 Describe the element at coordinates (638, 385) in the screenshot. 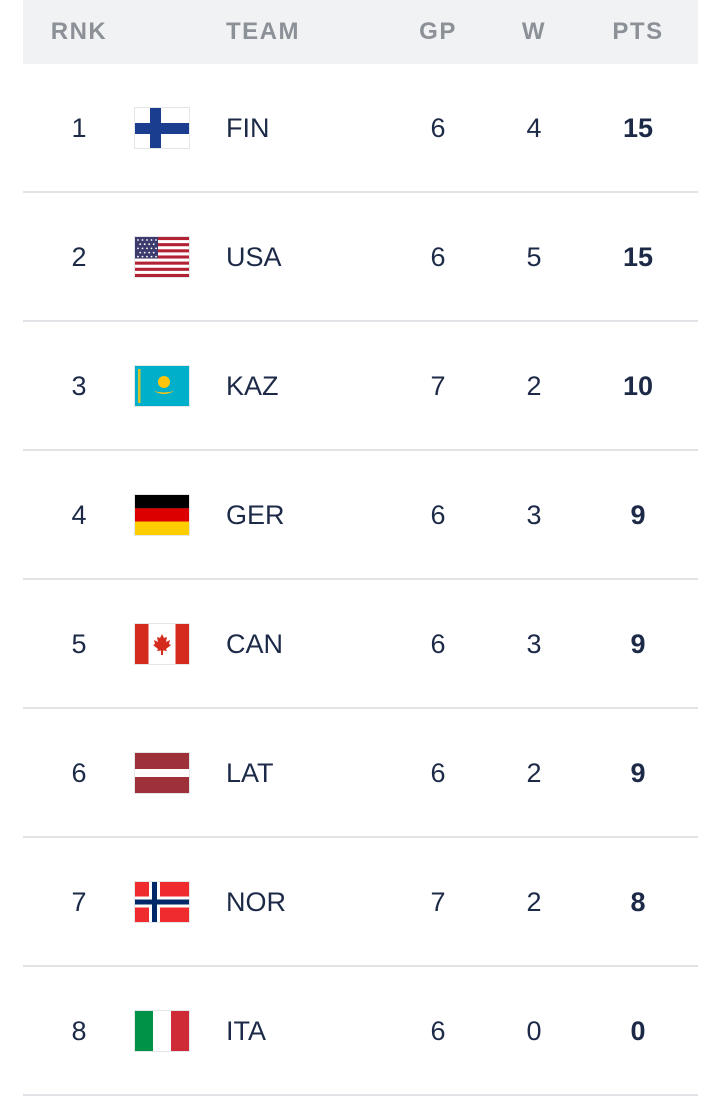

I see `points-cell: 10` at that location.